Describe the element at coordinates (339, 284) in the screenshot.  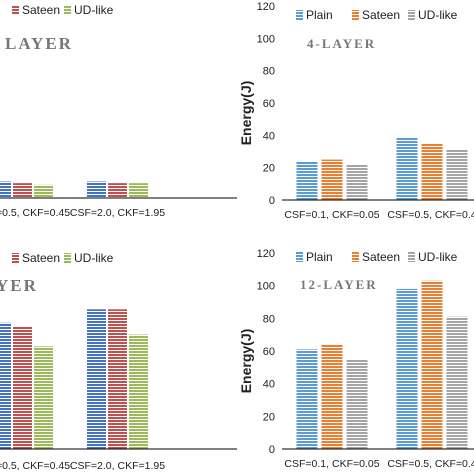
I see `panel-label: 12-LAYER` at that location.